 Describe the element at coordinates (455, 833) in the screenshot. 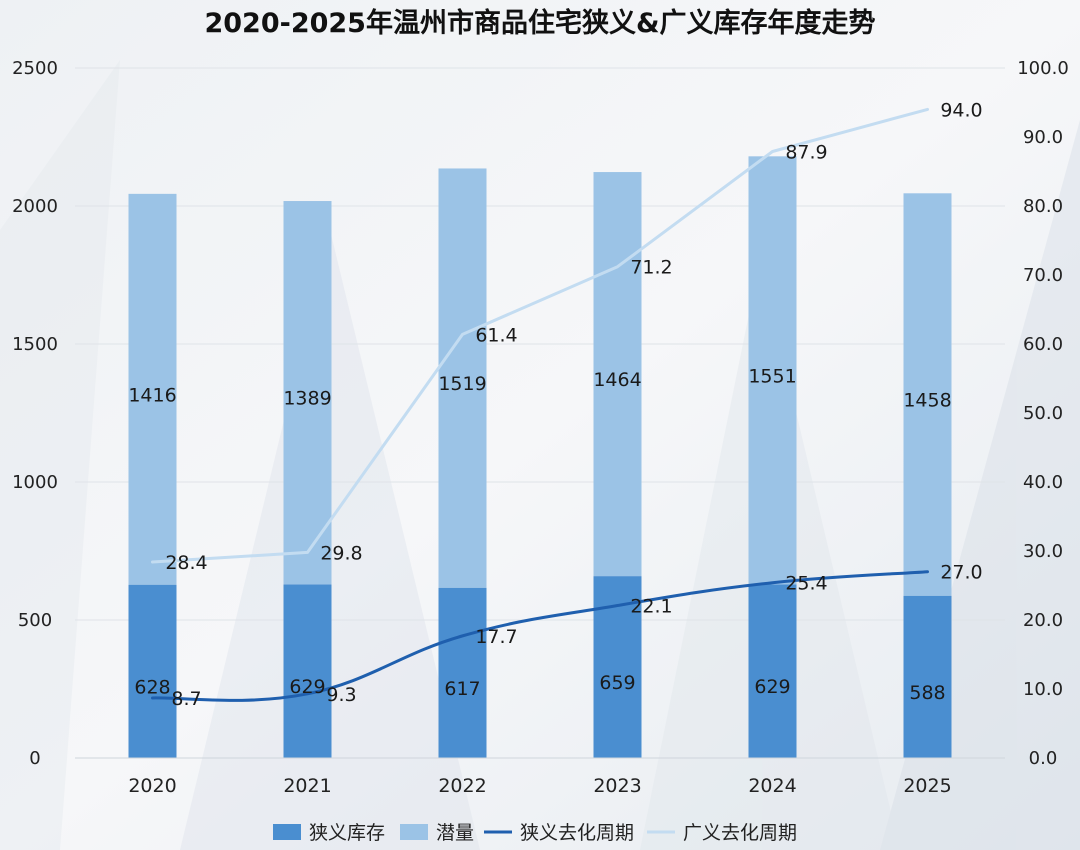

I see `legend-label: 潜量` at that location.